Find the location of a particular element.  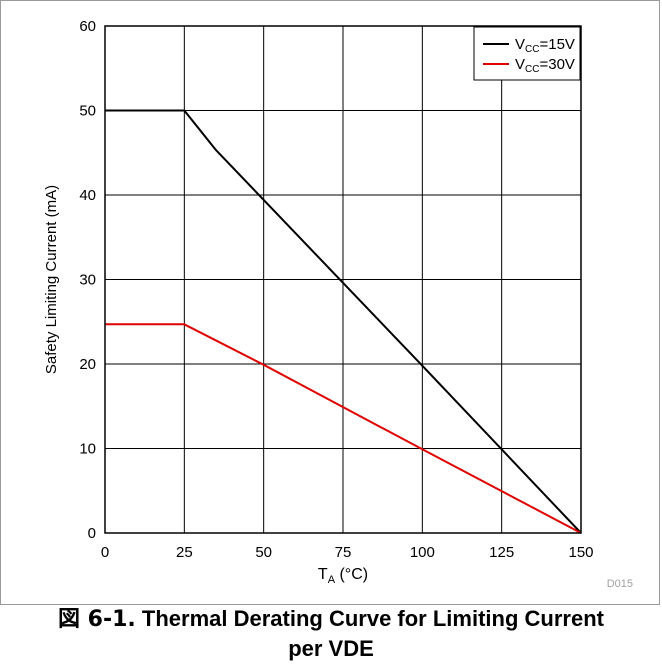

legend: VCC=15V VCC=30V is located at coordinates (527, 53).